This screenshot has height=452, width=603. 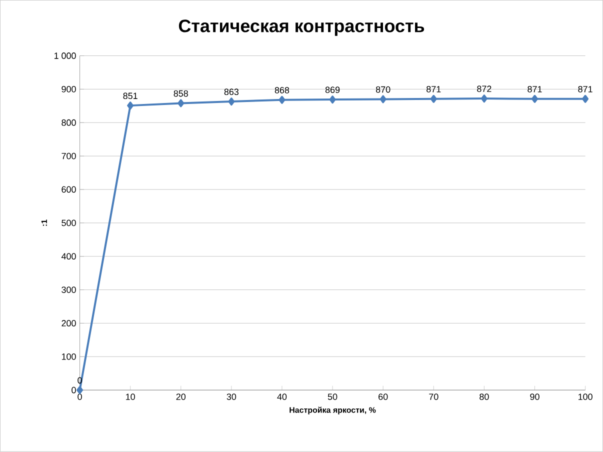 What do you see at coordinates (80, 397) in the screenshot?
I see `x-tick-label: 0` at bounding box center [80, 397].